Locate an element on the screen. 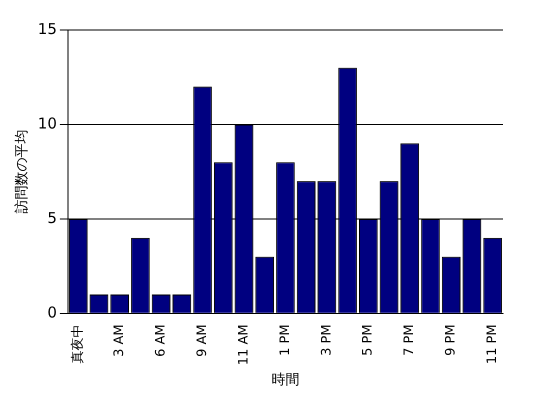 This screenshot has width=548, height=398. x-axis-title: 時間 is located at coordinates (285, 380).